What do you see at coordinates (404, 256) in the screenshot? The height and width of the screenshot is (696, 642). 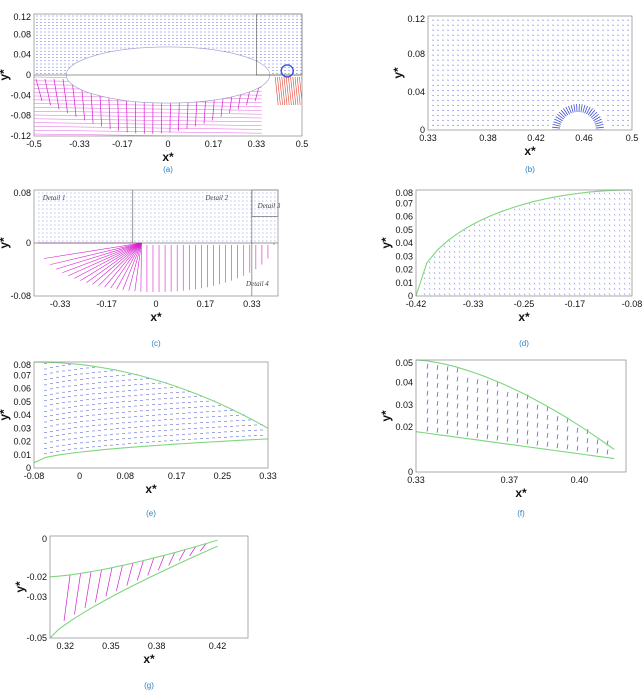 I see `y-tick-label: 0.03` at bounding box center [404, 256].